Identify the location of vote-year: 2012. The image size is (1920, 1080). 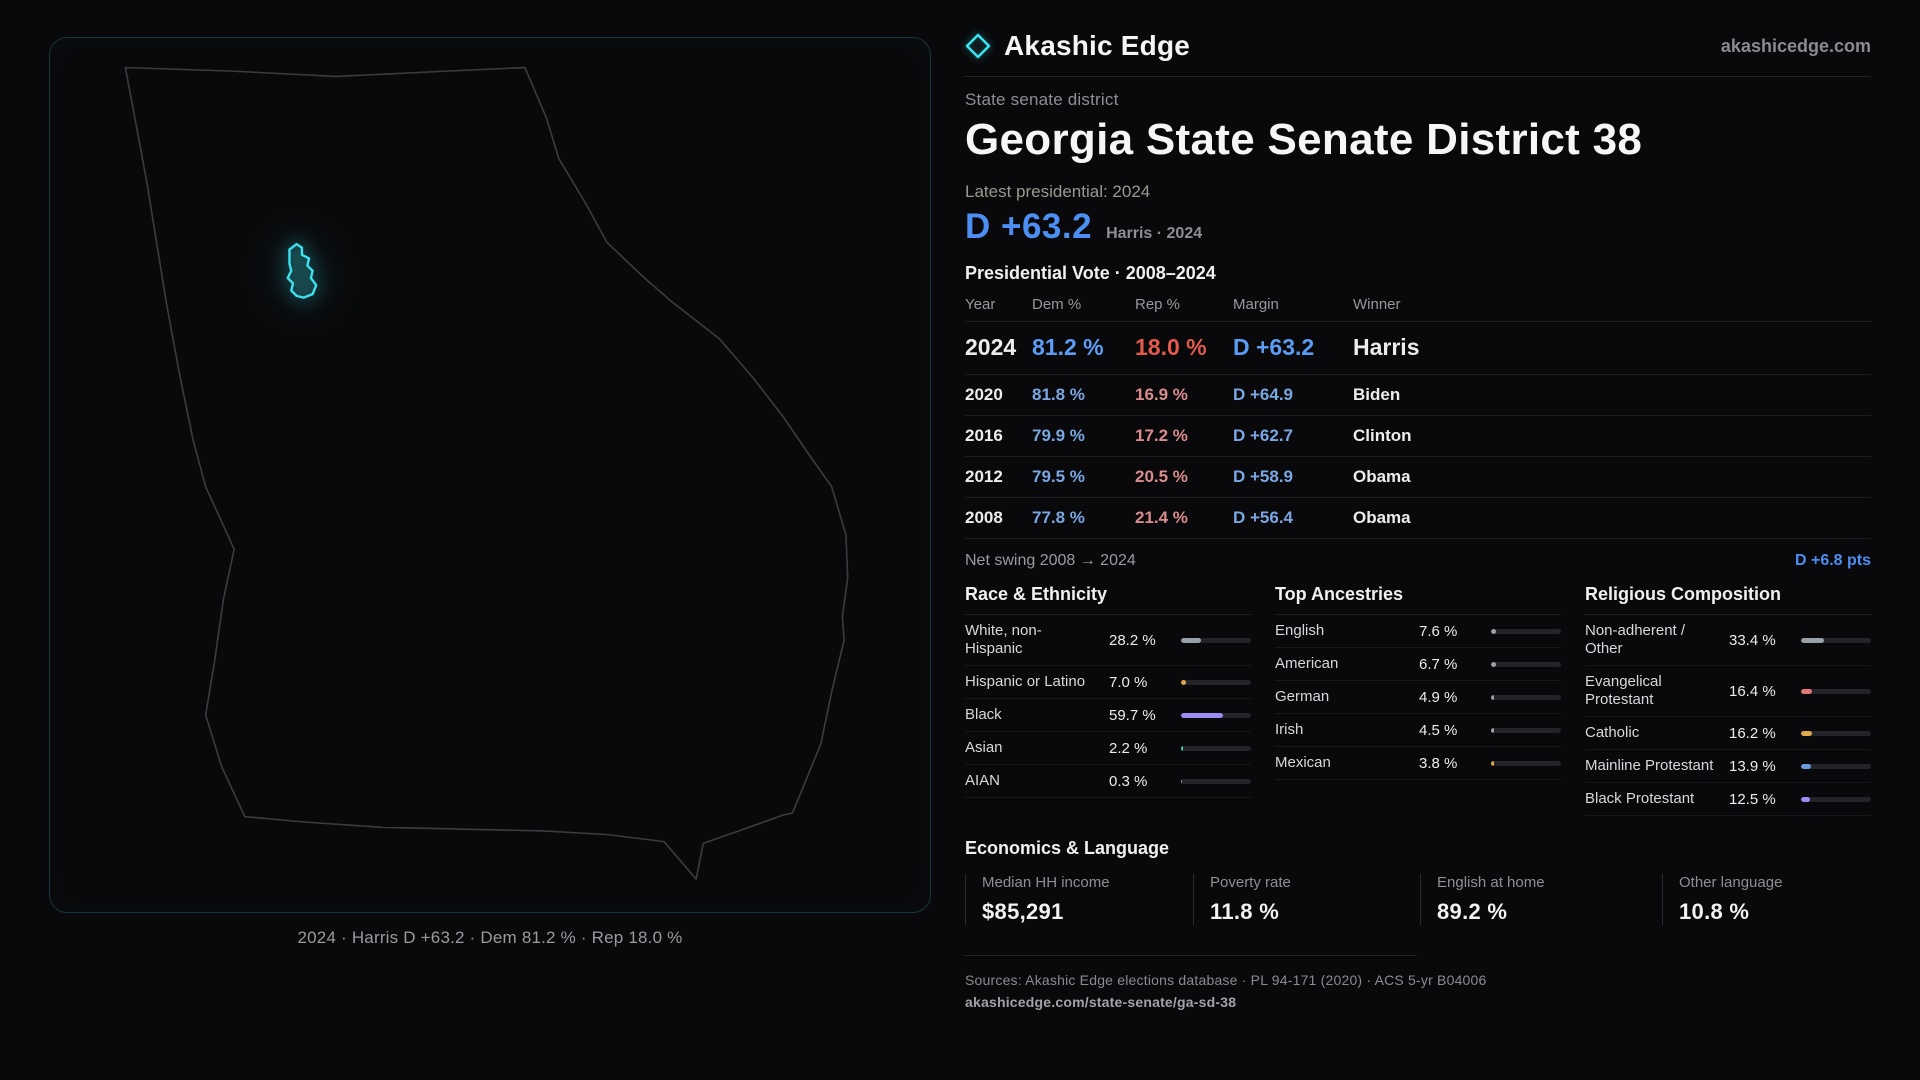
(984, 477).